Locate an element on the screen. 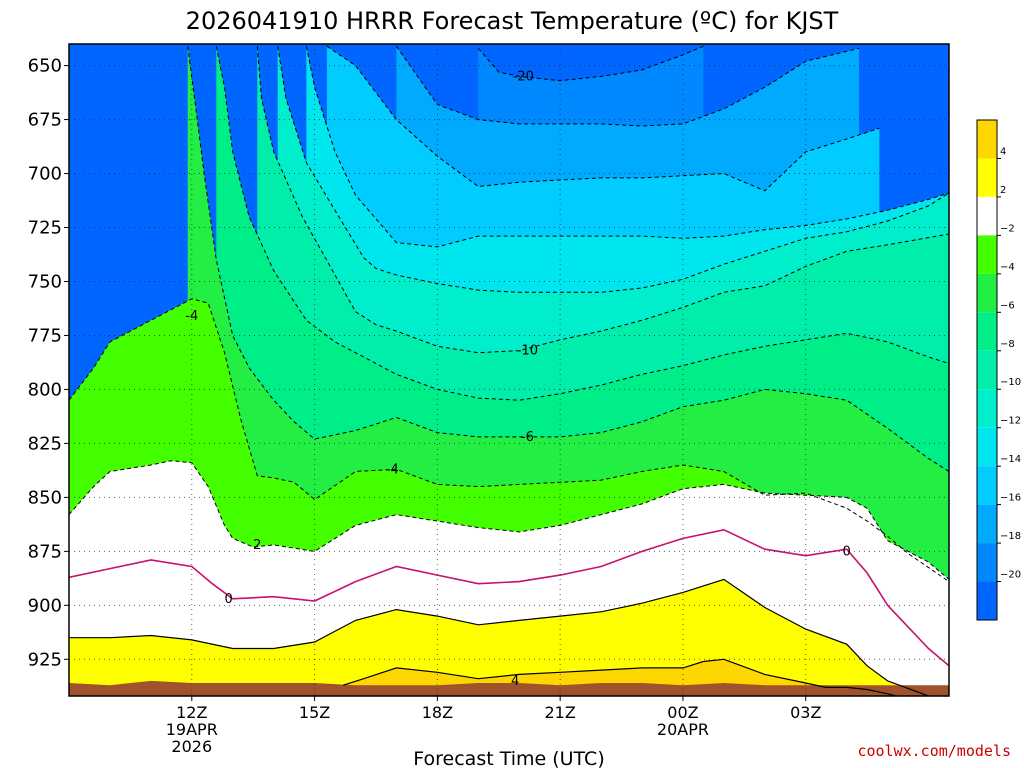 This screenshot has height=768, width=1024. colorbar-tick-label: −4 is located at coordinates (1007, 267).